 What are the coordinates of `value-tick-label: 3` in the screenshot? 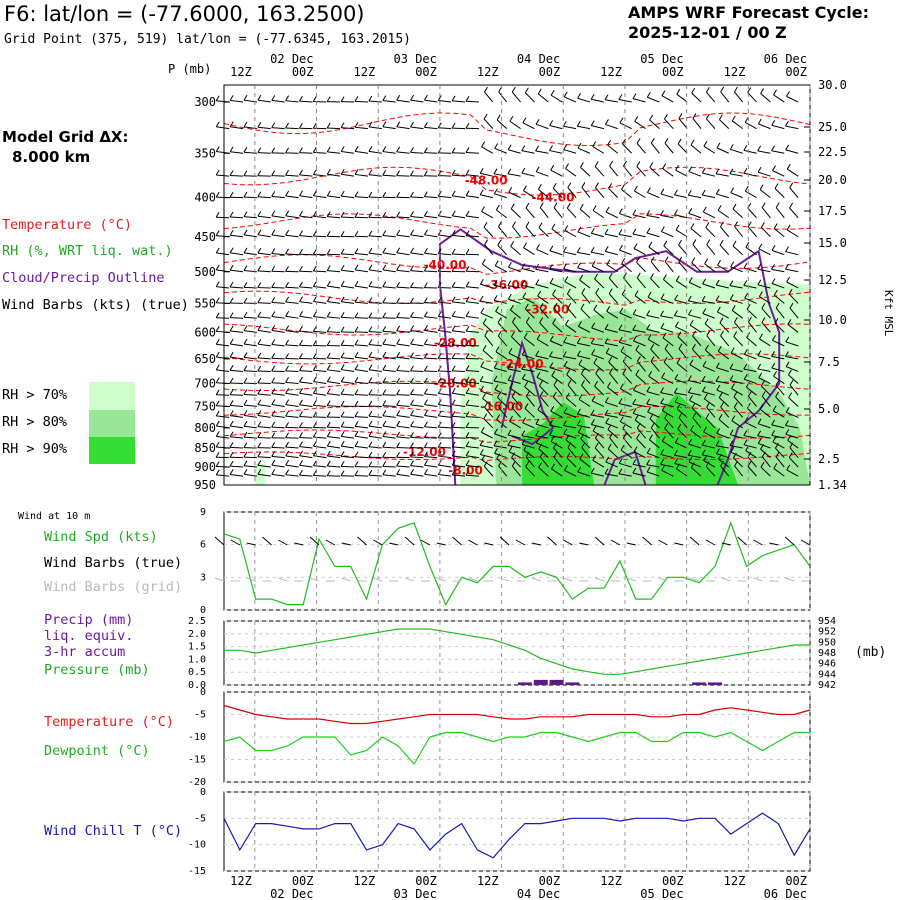 It's located at (203, 577).